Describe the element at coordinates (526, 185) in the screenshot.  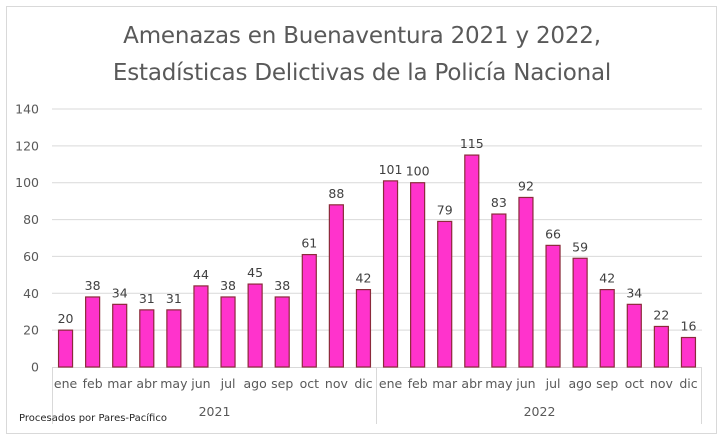
I see `data-label: 92` at that location.